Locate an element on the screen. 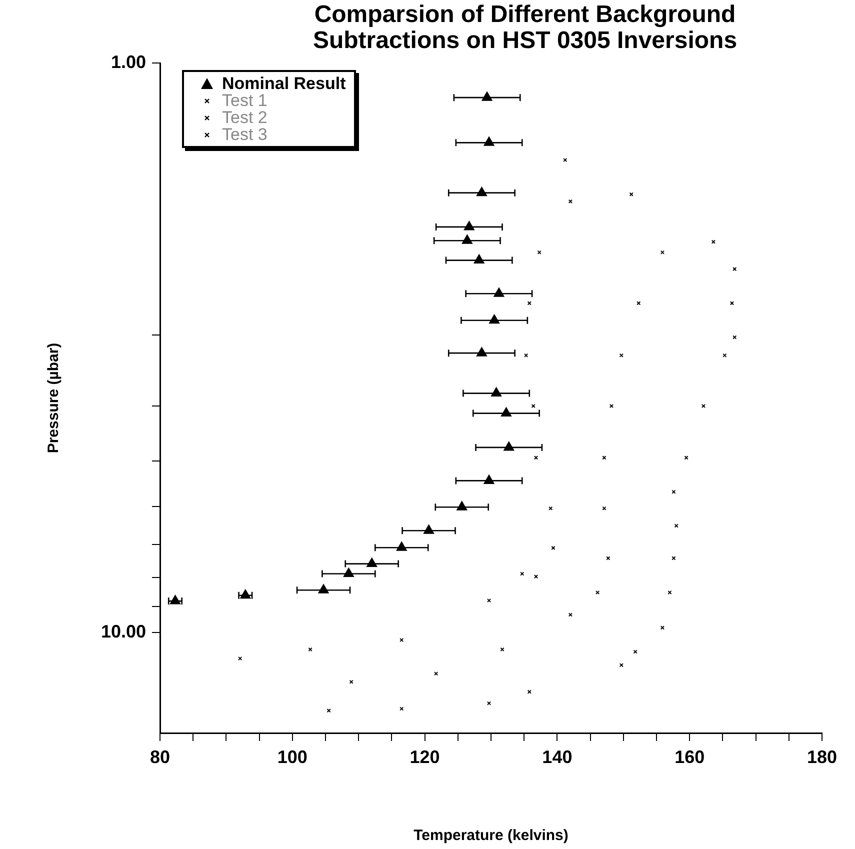  x-tick-label: 160 is located at coordinates (689, 756).